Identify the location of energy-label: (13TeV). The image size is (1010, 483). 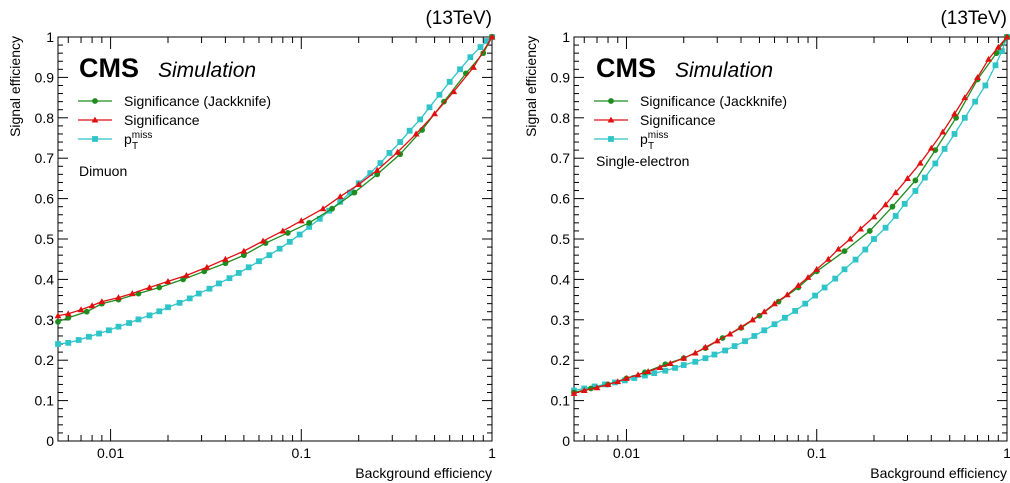
(973, 18).